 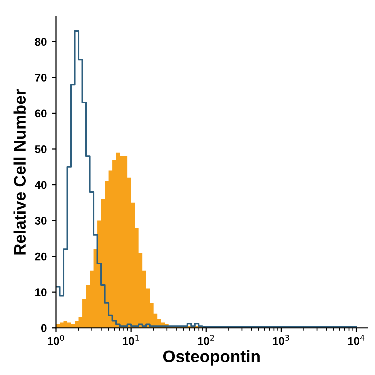 I want to click on y-tick-label: 10, so click(x=41, y=292).